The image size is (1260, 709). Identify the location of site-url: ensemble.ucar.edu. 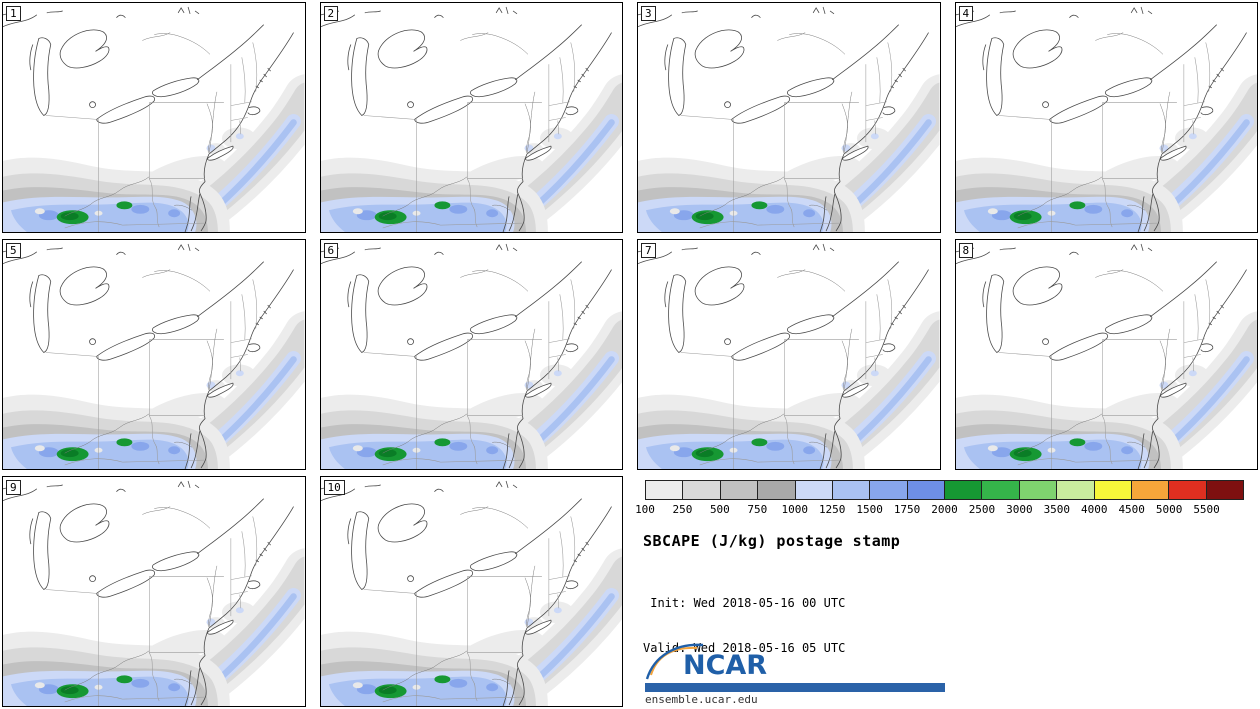
(701, 699).